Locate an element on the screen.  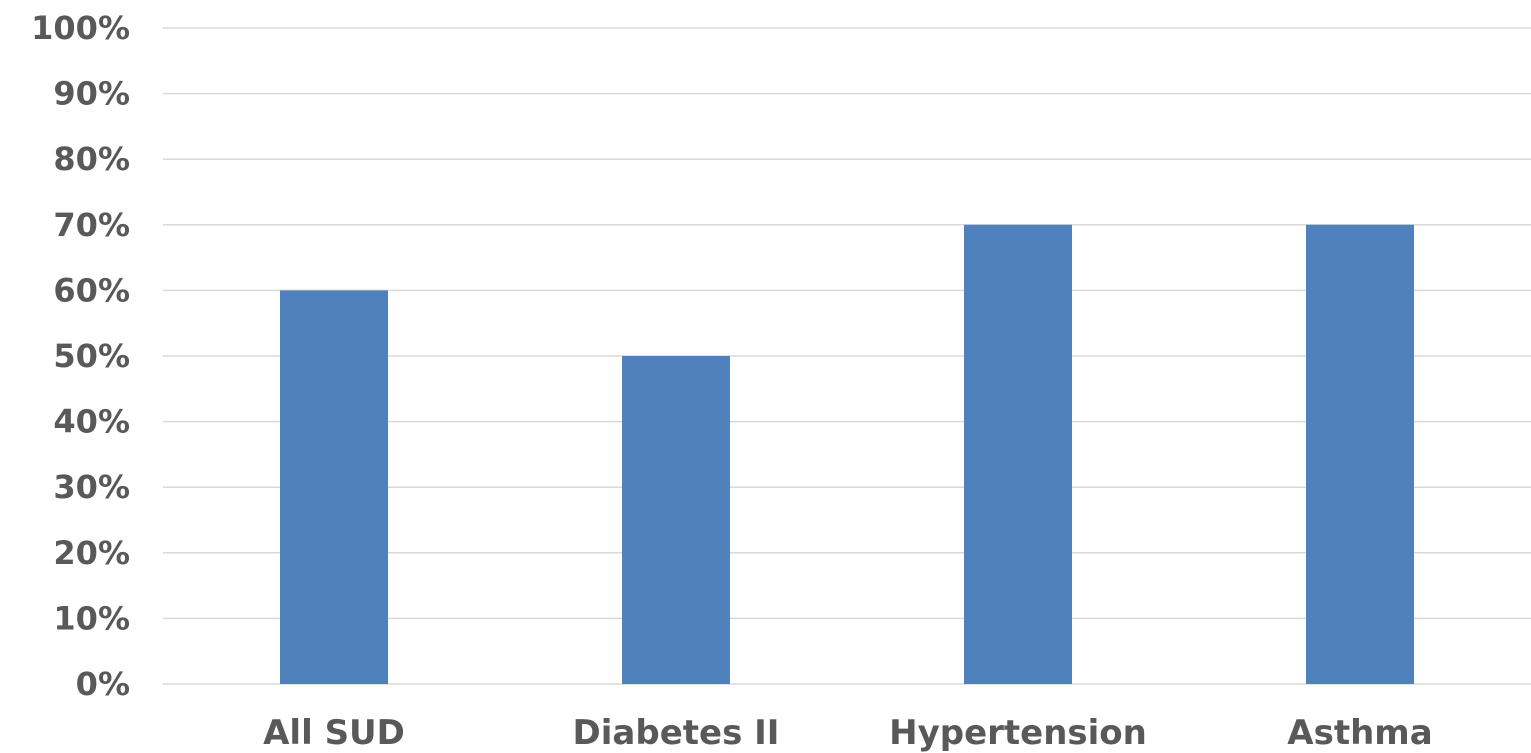
bar-diabetes-ii is located at coordinates (676, 520).